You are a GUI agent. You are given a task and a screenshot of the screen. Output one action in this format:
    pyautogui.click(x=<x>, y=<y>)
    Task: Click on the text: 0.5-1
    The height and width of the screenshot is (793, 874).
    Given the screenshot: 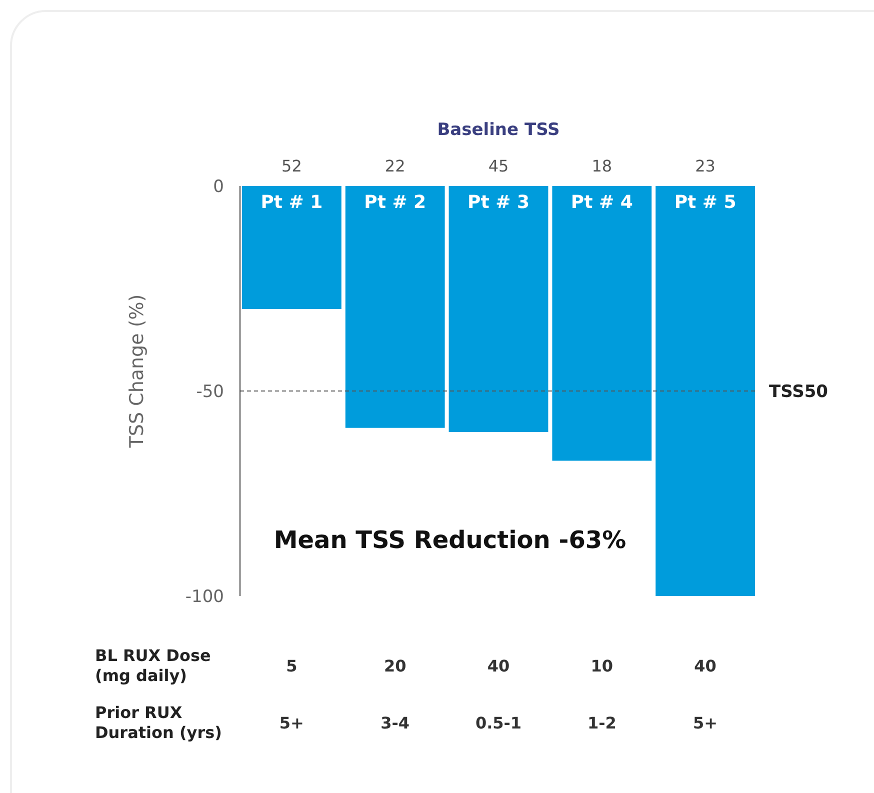 What is the action you would take?
    pyautogui.click(x=498, y=723)
    